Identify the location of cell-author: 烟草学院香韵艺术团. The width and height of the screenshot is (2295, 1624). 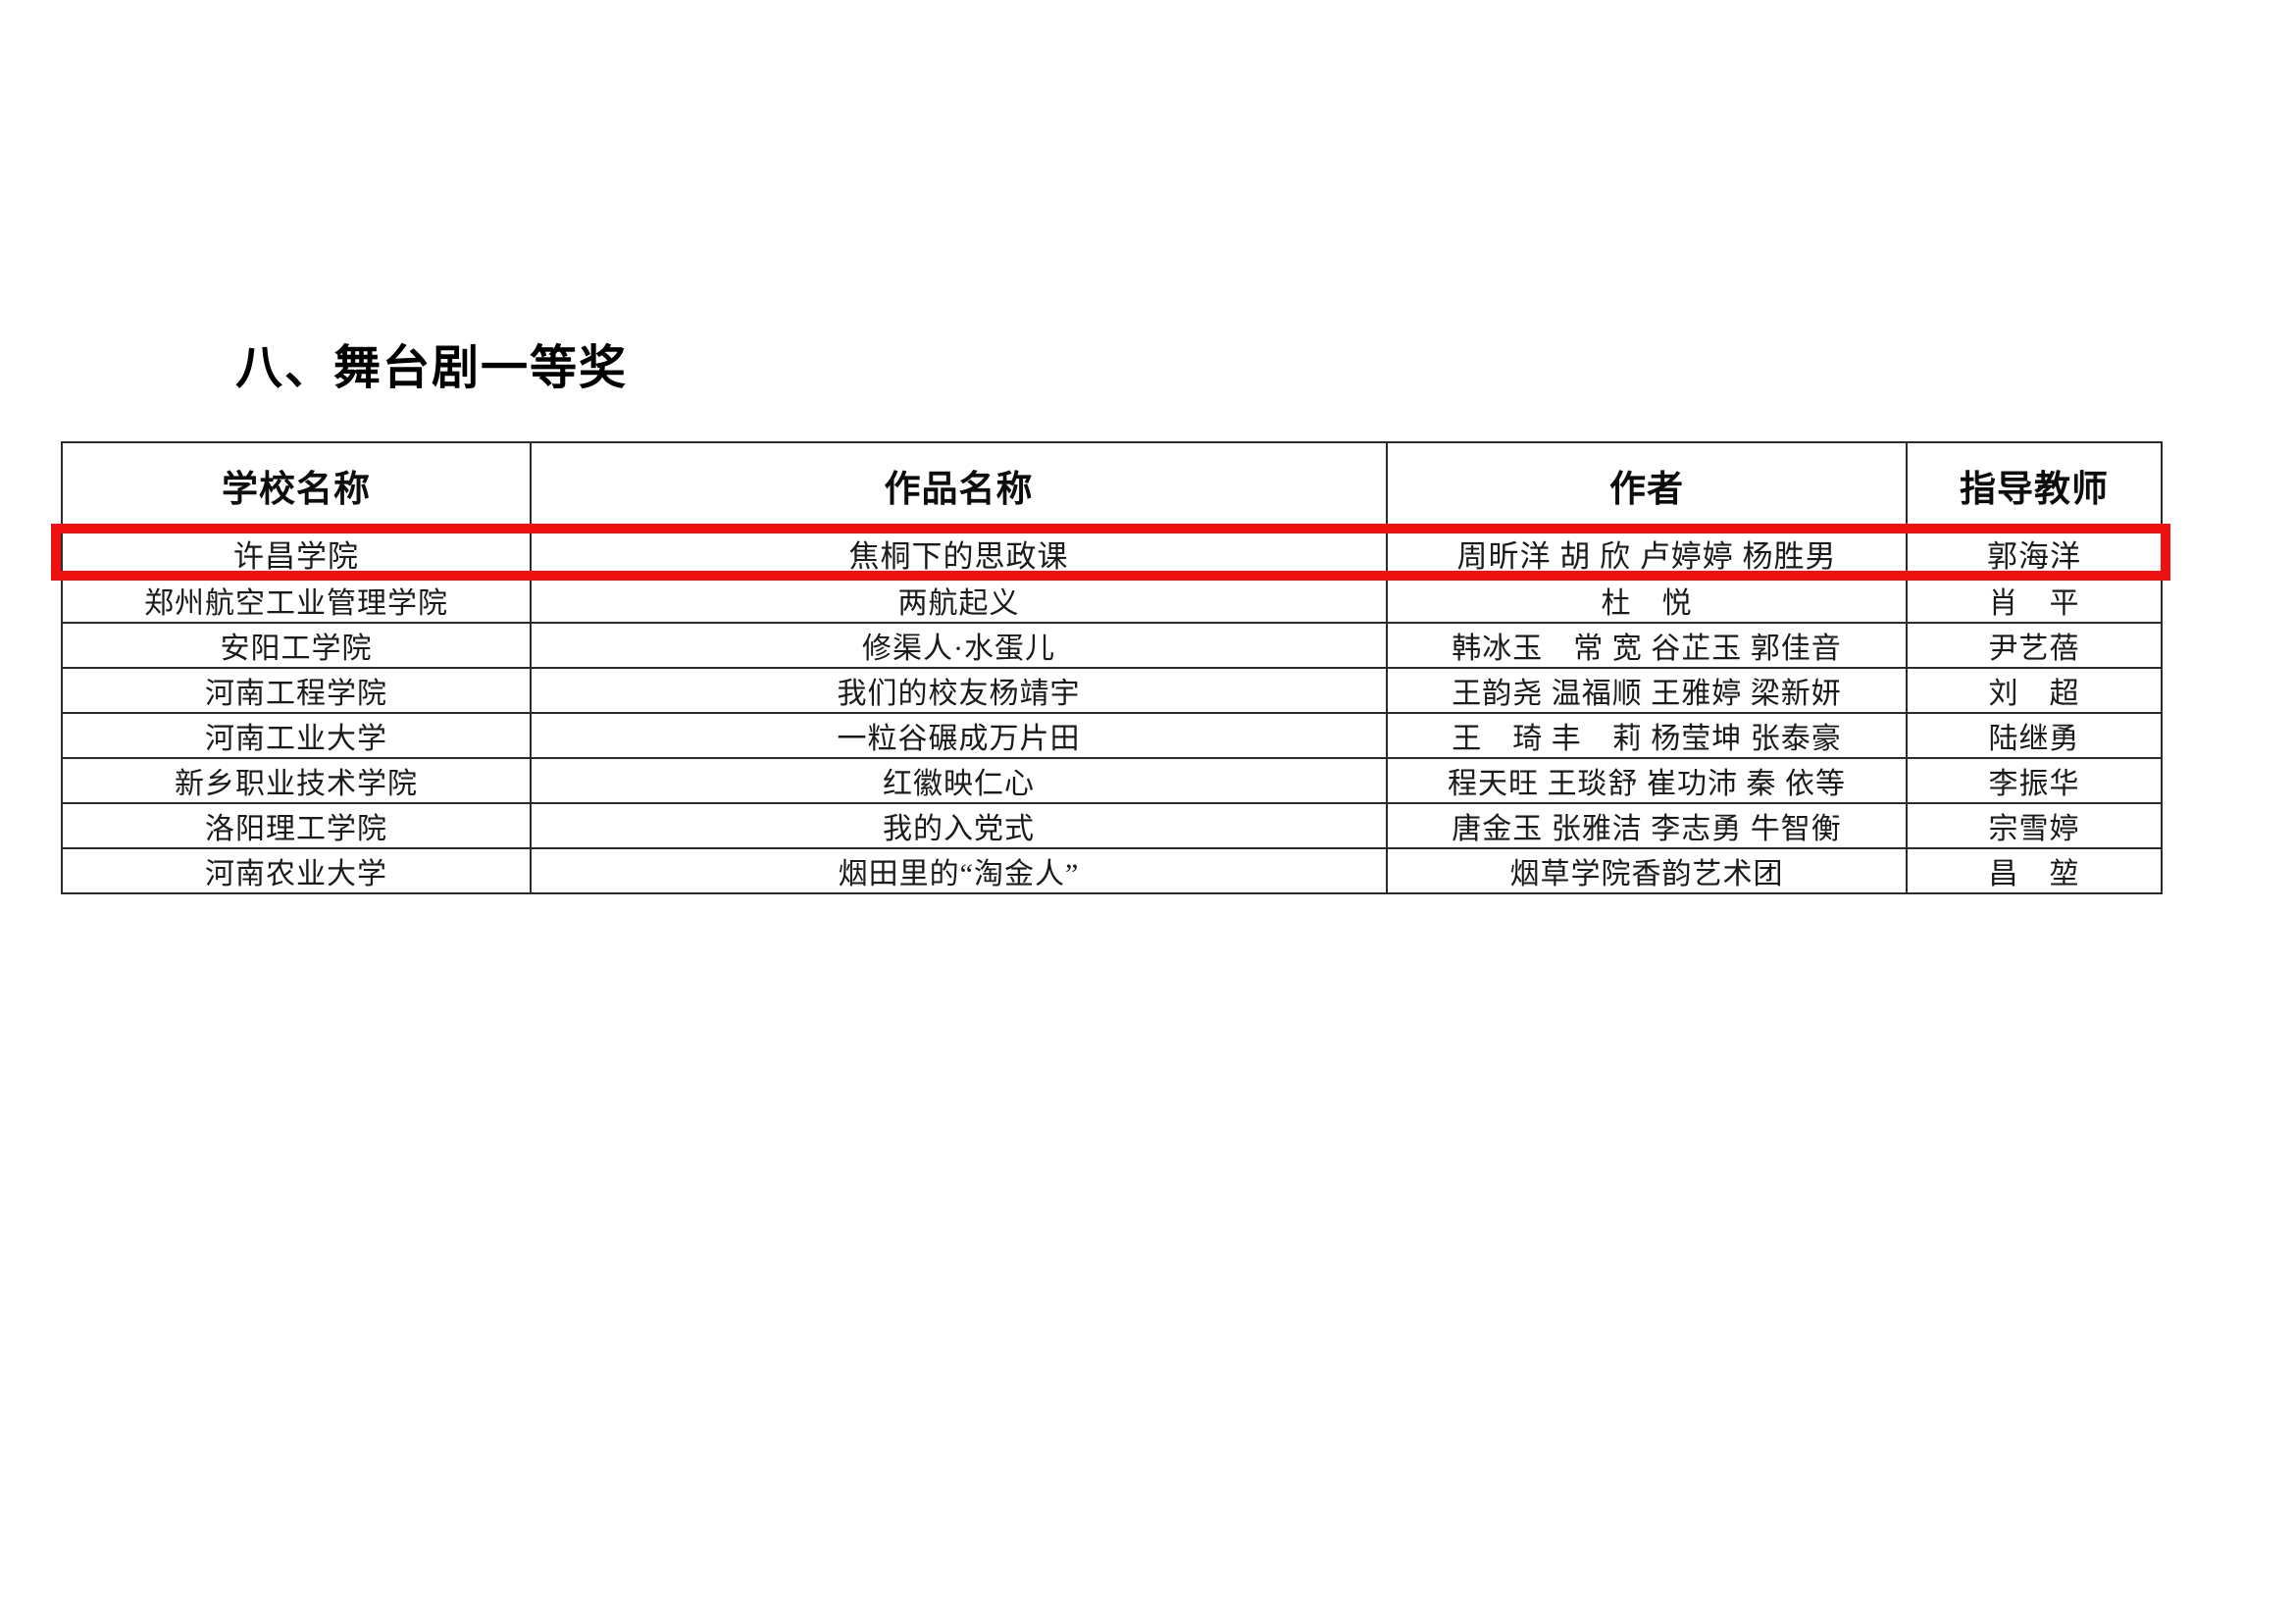
(1647, 870).